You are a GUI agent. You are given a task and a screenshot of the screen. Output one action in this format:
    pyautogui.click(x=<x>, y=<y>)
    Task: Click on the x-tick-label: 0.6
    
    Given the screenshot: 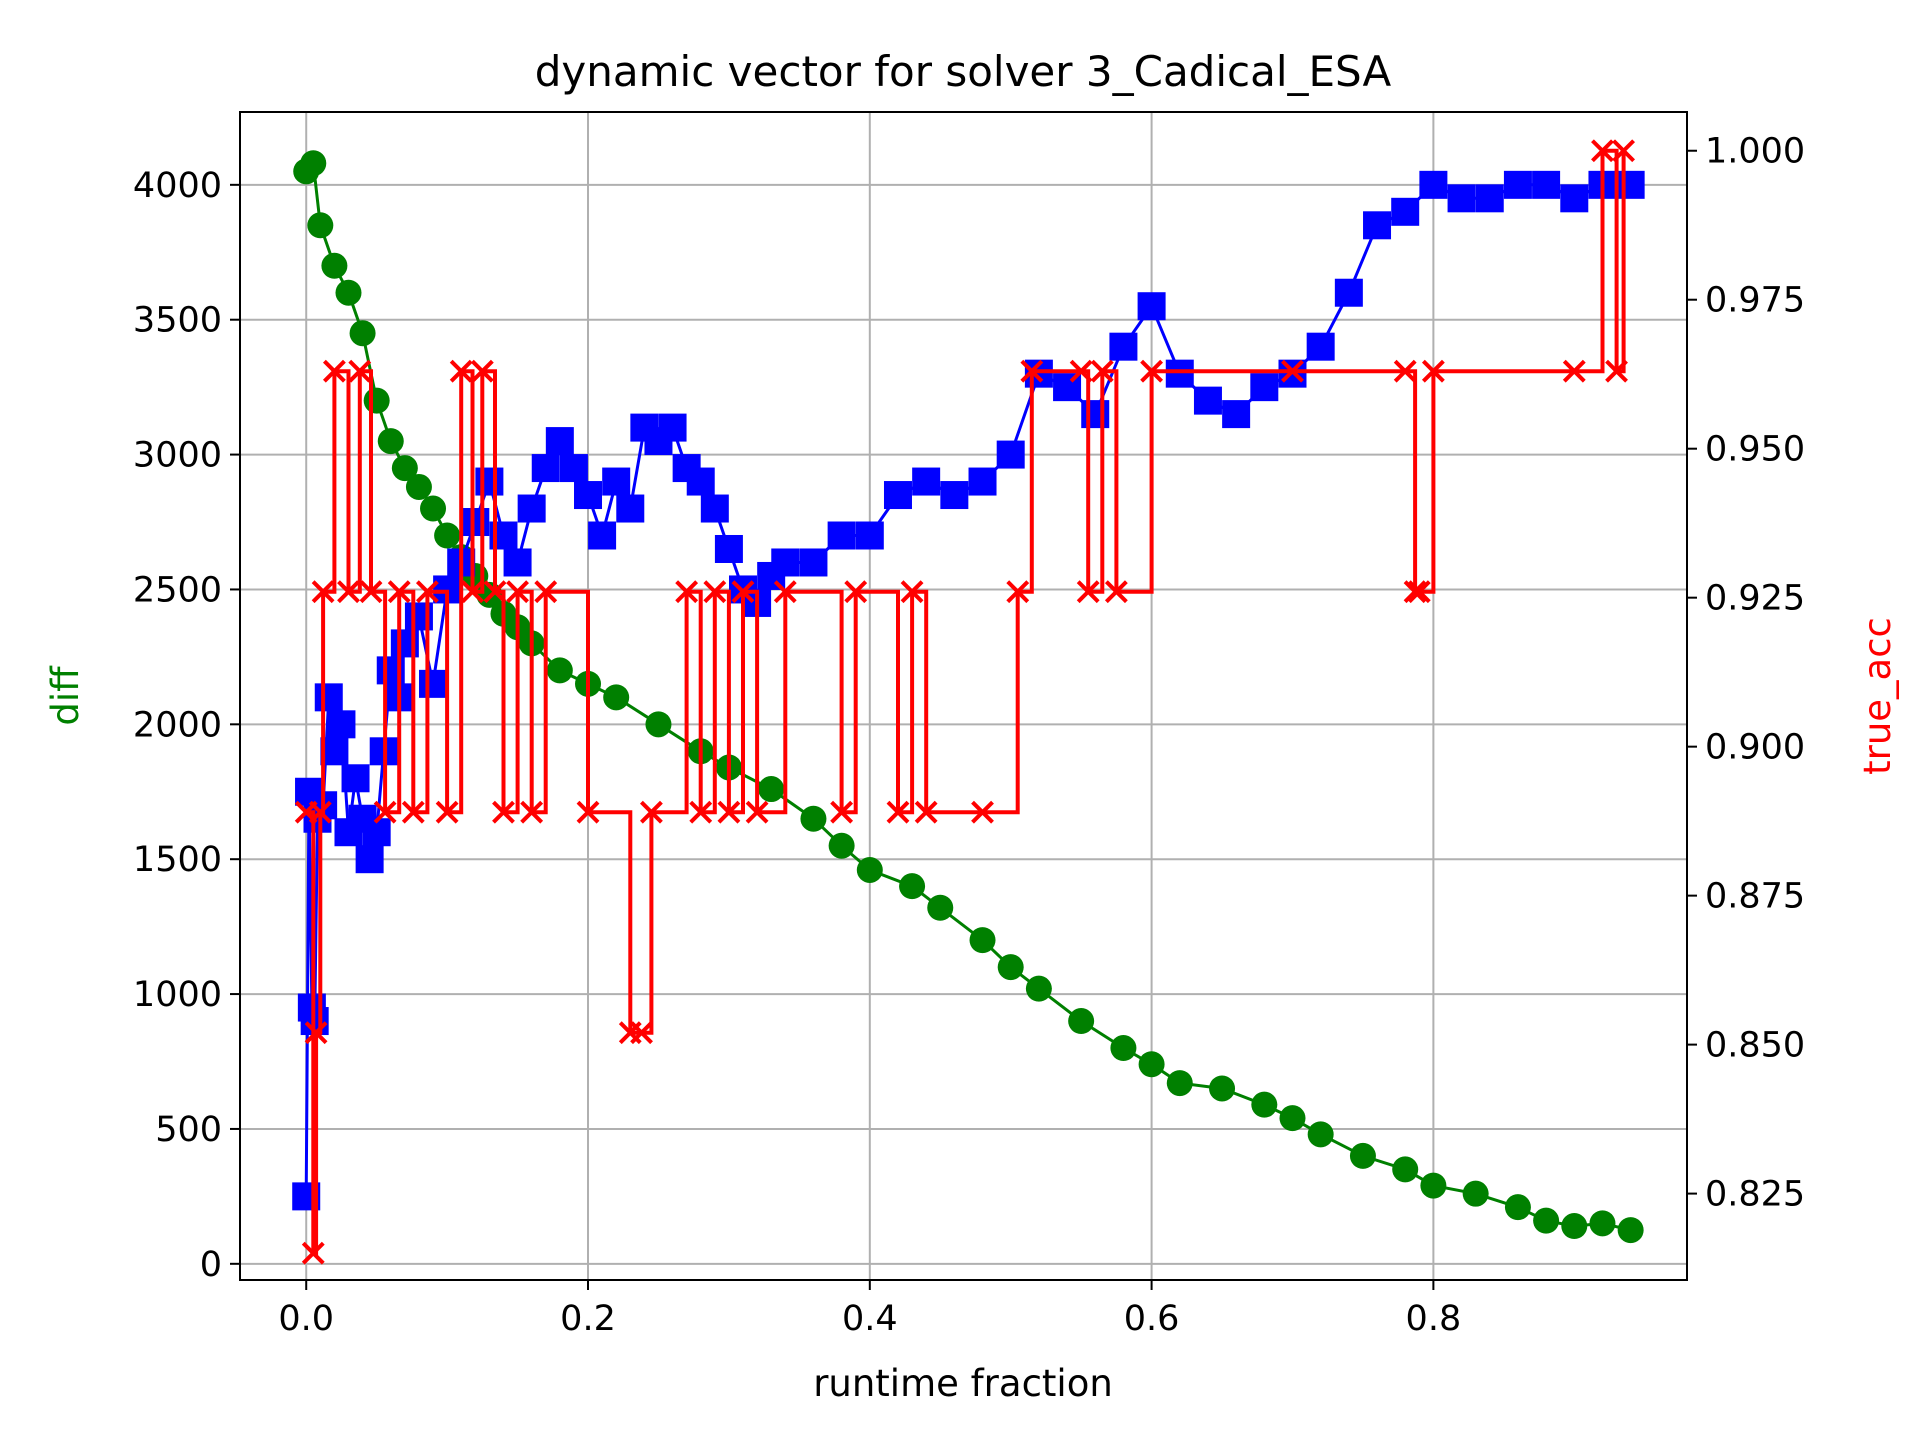 What is the action you would take?
    pyautogui.click(x=1152, y=1319)
    